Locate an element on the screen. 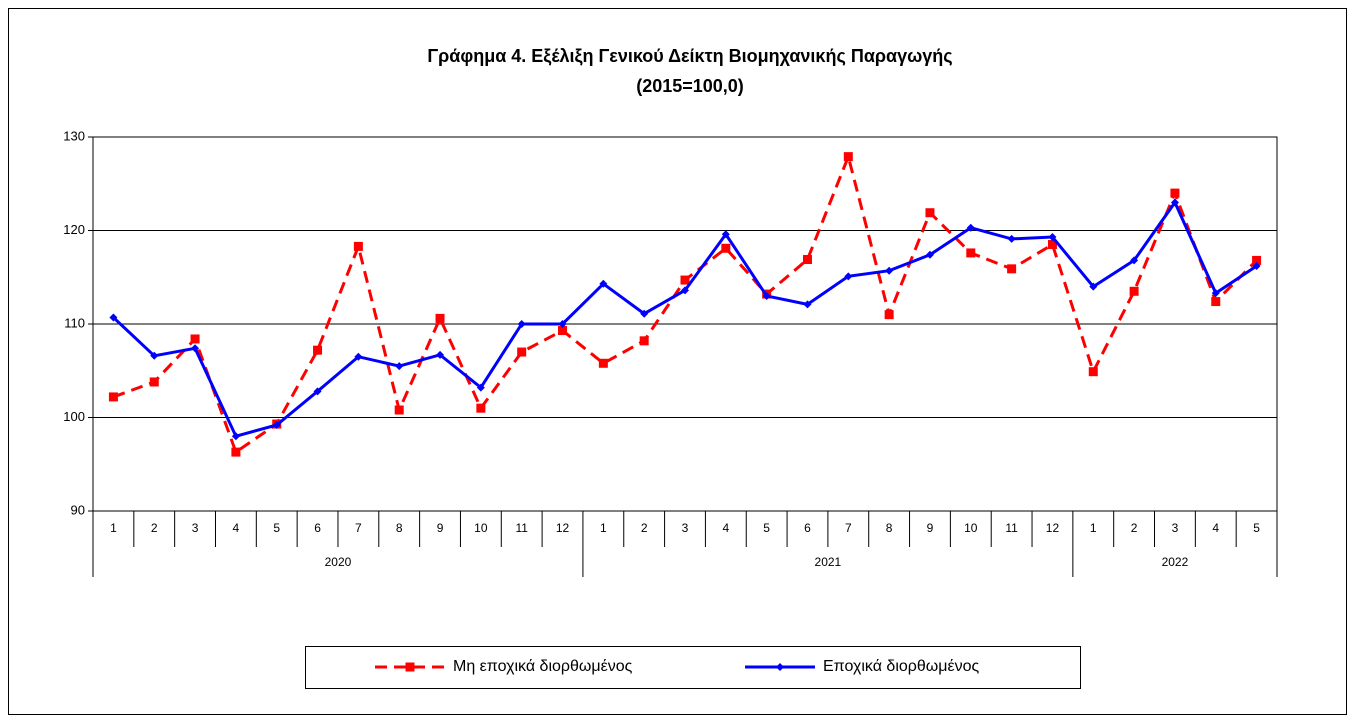 This screenshot has width=1355, height=728. y-tick-label: 100 is located at coordinates (74, 416).